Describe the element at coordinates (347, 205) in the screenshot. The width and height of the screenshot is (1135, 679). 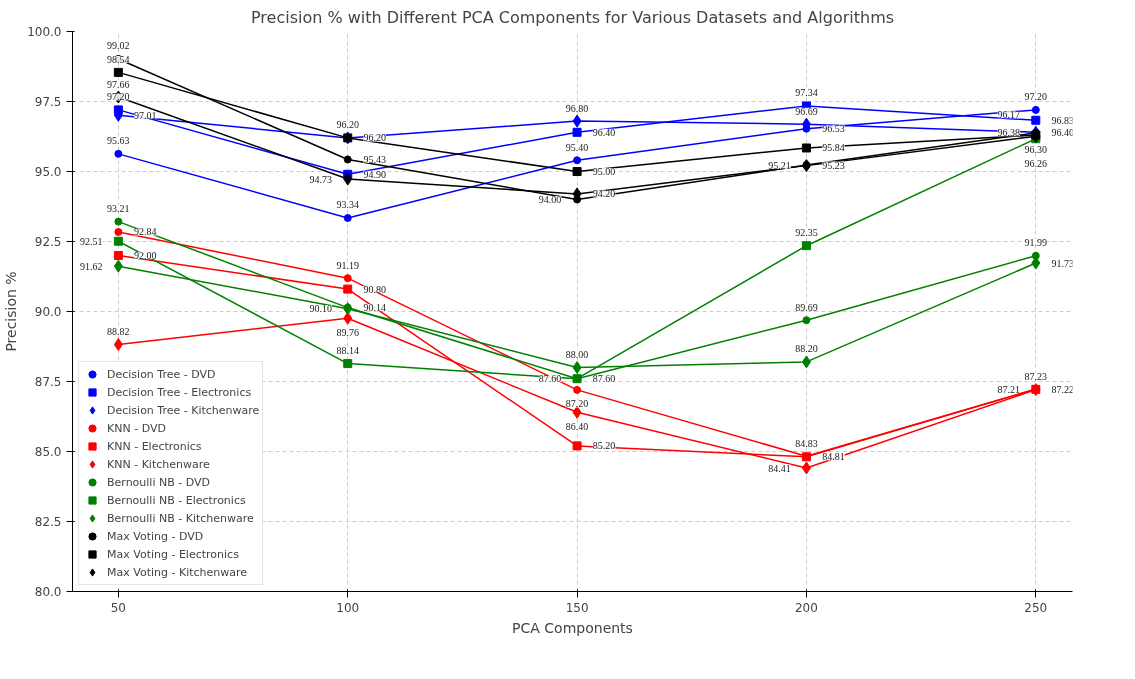
I see `data-label: 93.34` at that location.